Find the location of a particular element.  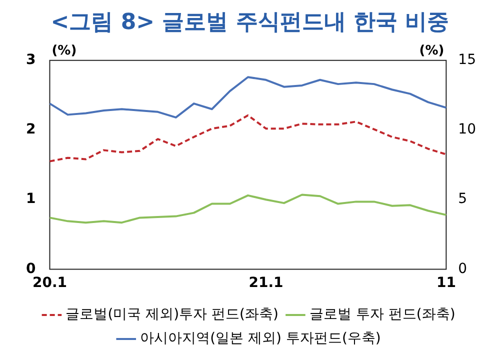

legend-label: 아시아지역(일본 제외) 투자펀드(우축) is located at coordinates (260, 338).